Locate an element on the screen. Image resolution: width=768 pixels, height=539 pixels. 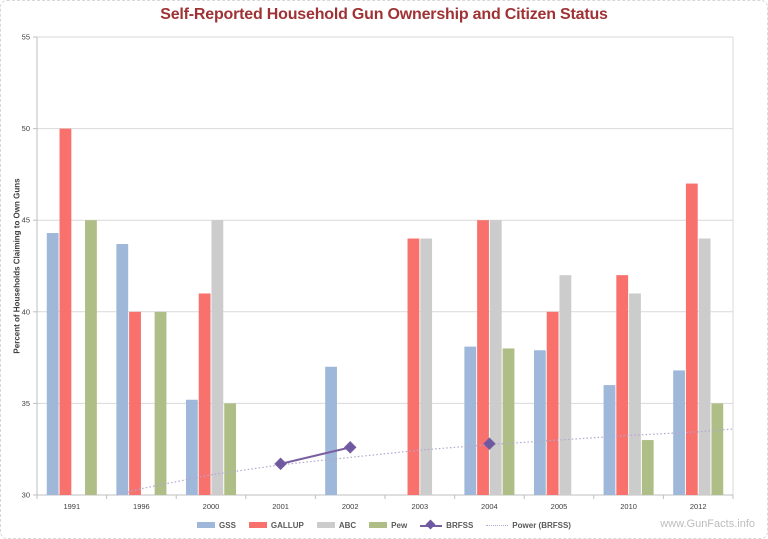
legend-item-pew: Pew is located at coordinates (388, 525).